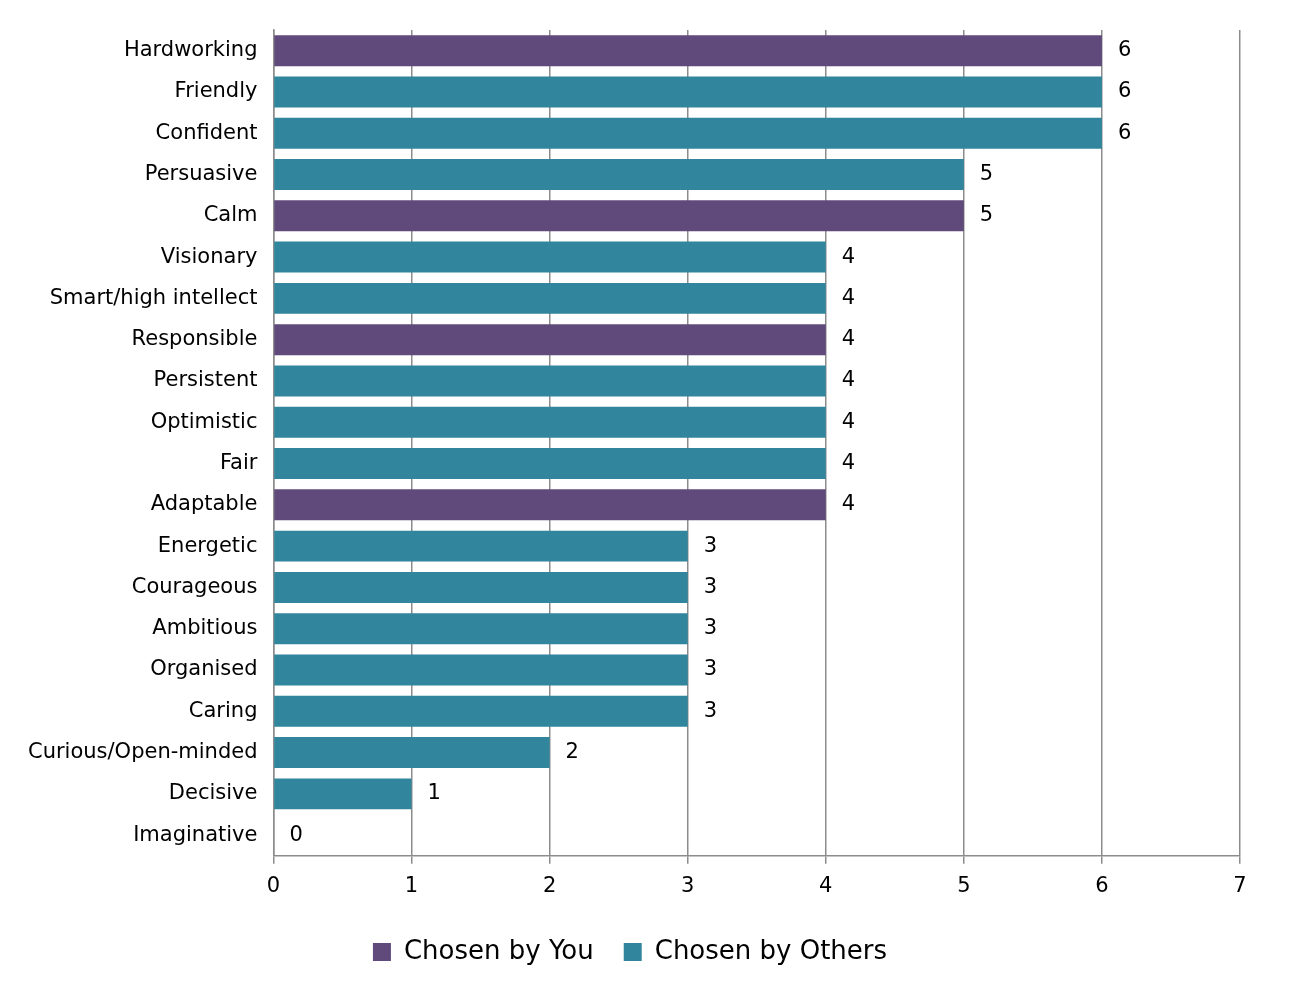 The image size is (1309, 1002). I want to click on x-tick-label: 7, so click(1240, 884).